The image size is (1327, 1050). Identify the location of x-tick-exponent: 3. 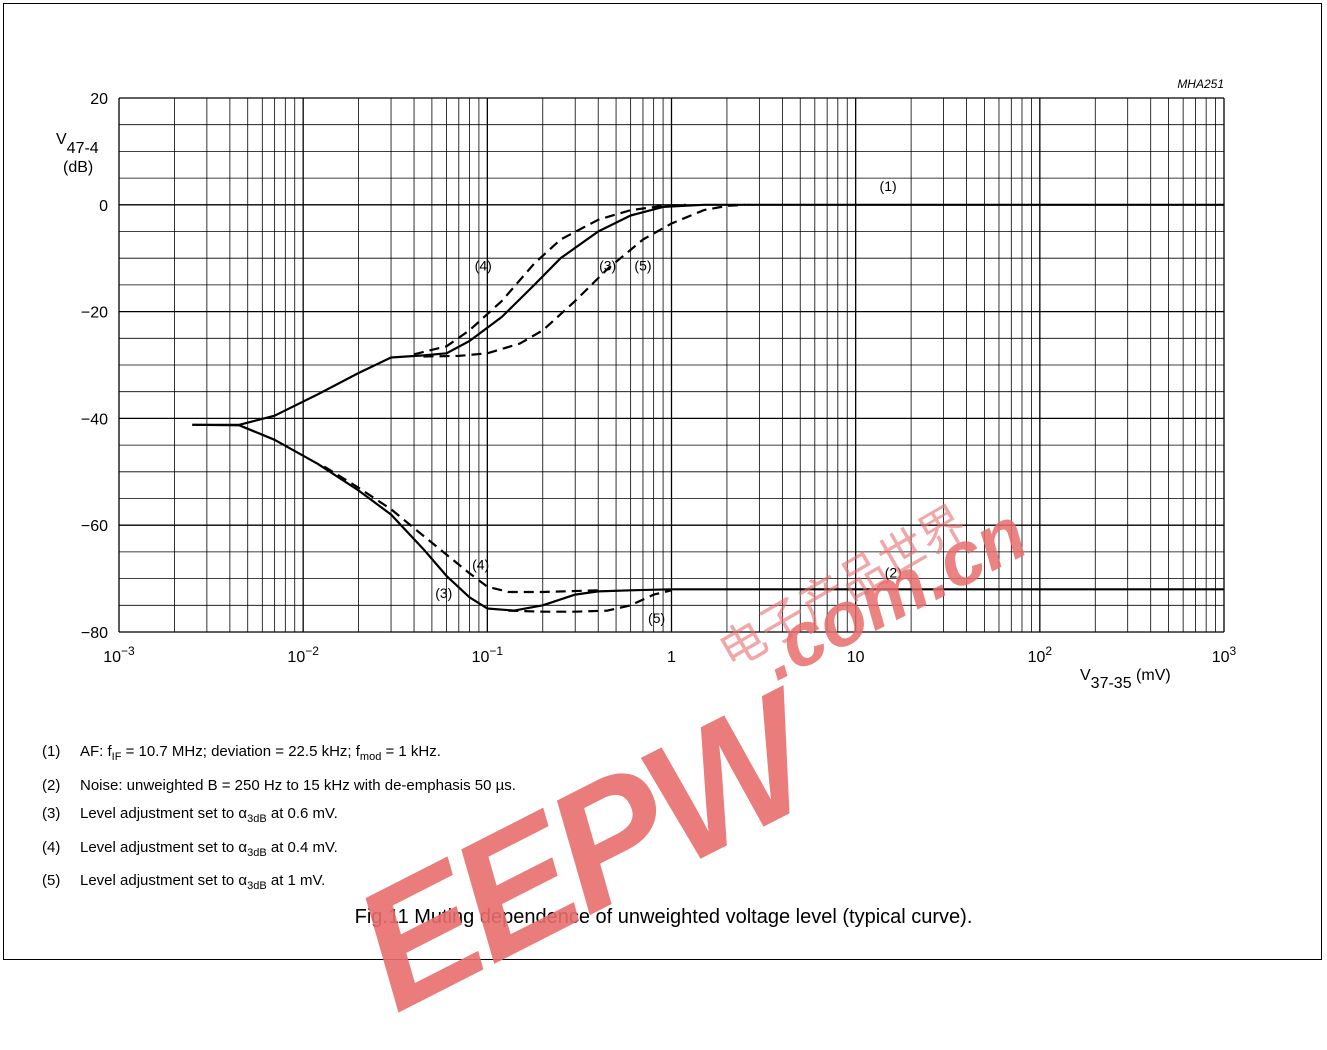
(1233, 651).